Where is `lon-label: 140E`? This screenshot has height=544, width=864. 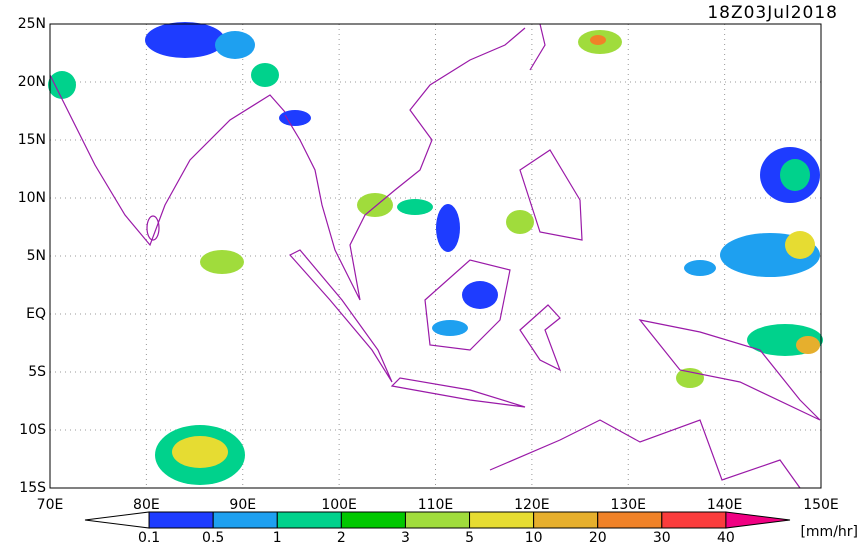 lon-label: 140E is located at coordinates (725, 505).